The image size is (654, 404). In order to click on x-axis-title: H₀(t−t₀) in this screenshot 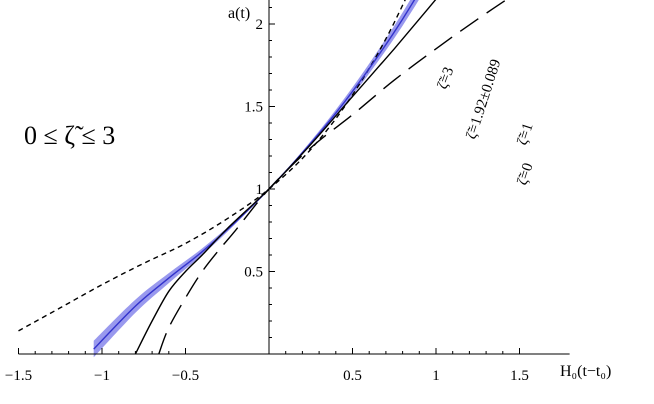, I will do `click(585, 371)`.